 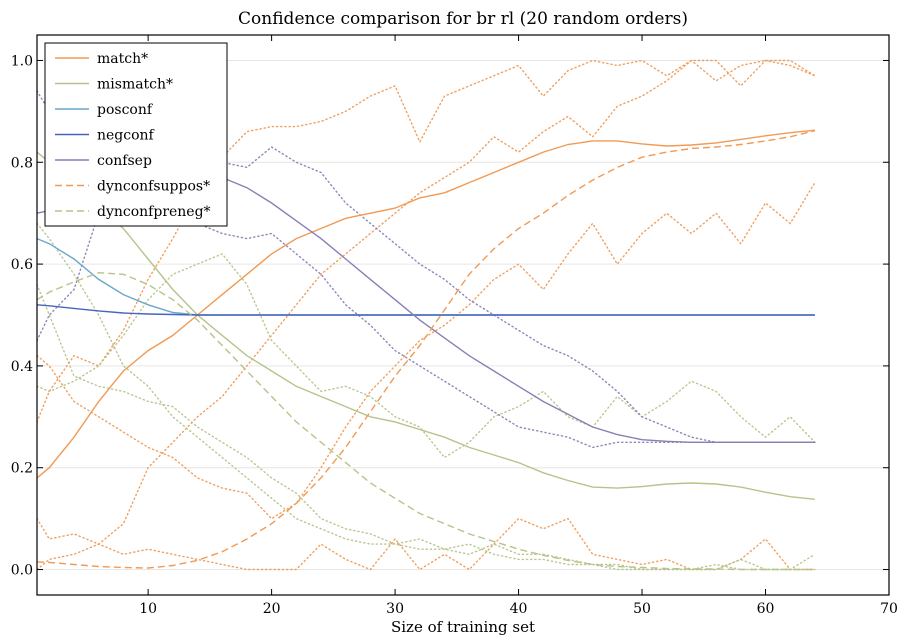 What do you see at coordinates (22, 163) in the screenshot?
I see `y-tick-label: 0.8` at bounding box center [22, 163].